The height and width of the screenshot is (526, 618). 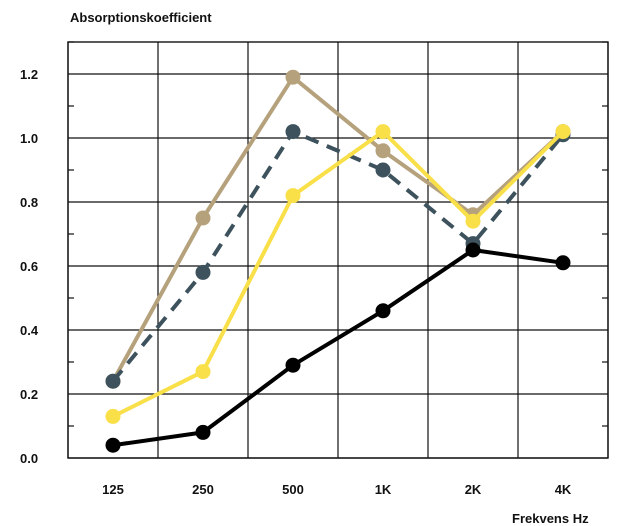 What do you see at coordinates (29, 138) in the screenshot?
I see `y-tick-label: 1.0` at bounding box center [29, 138].